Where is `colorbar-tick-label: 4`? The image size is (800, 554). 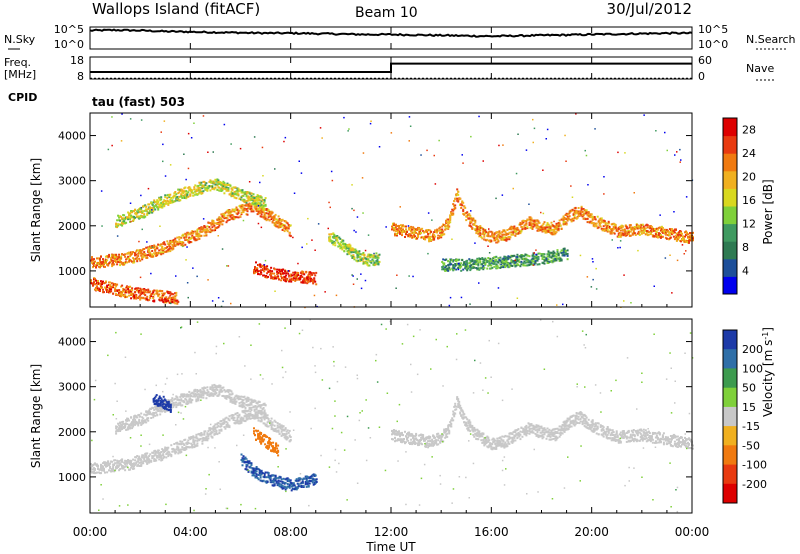
colorbar-tick-label: 4 is located at coordinates (745, 271).